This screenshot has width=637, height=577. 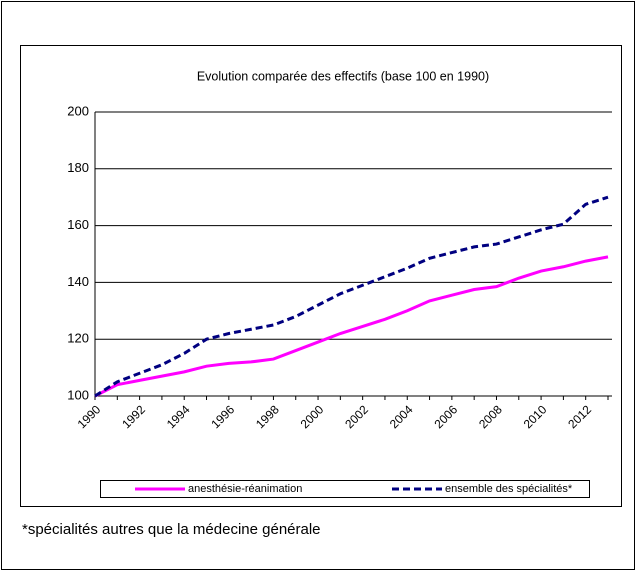 I want to click on y-tick-label: 180, so click(x=78, y=167).